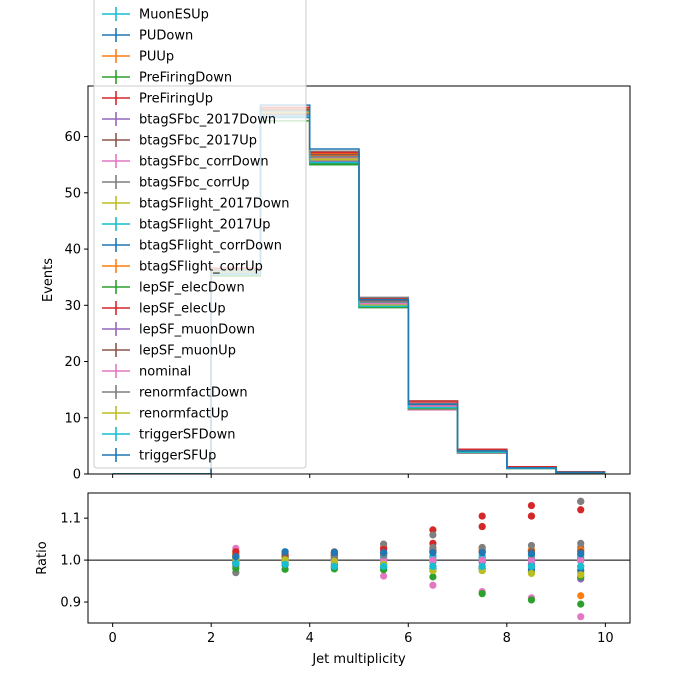 This screenshot has height=700, width=700. I want to click on ratio-y-tick-label: 1.0, so click(70, 561).